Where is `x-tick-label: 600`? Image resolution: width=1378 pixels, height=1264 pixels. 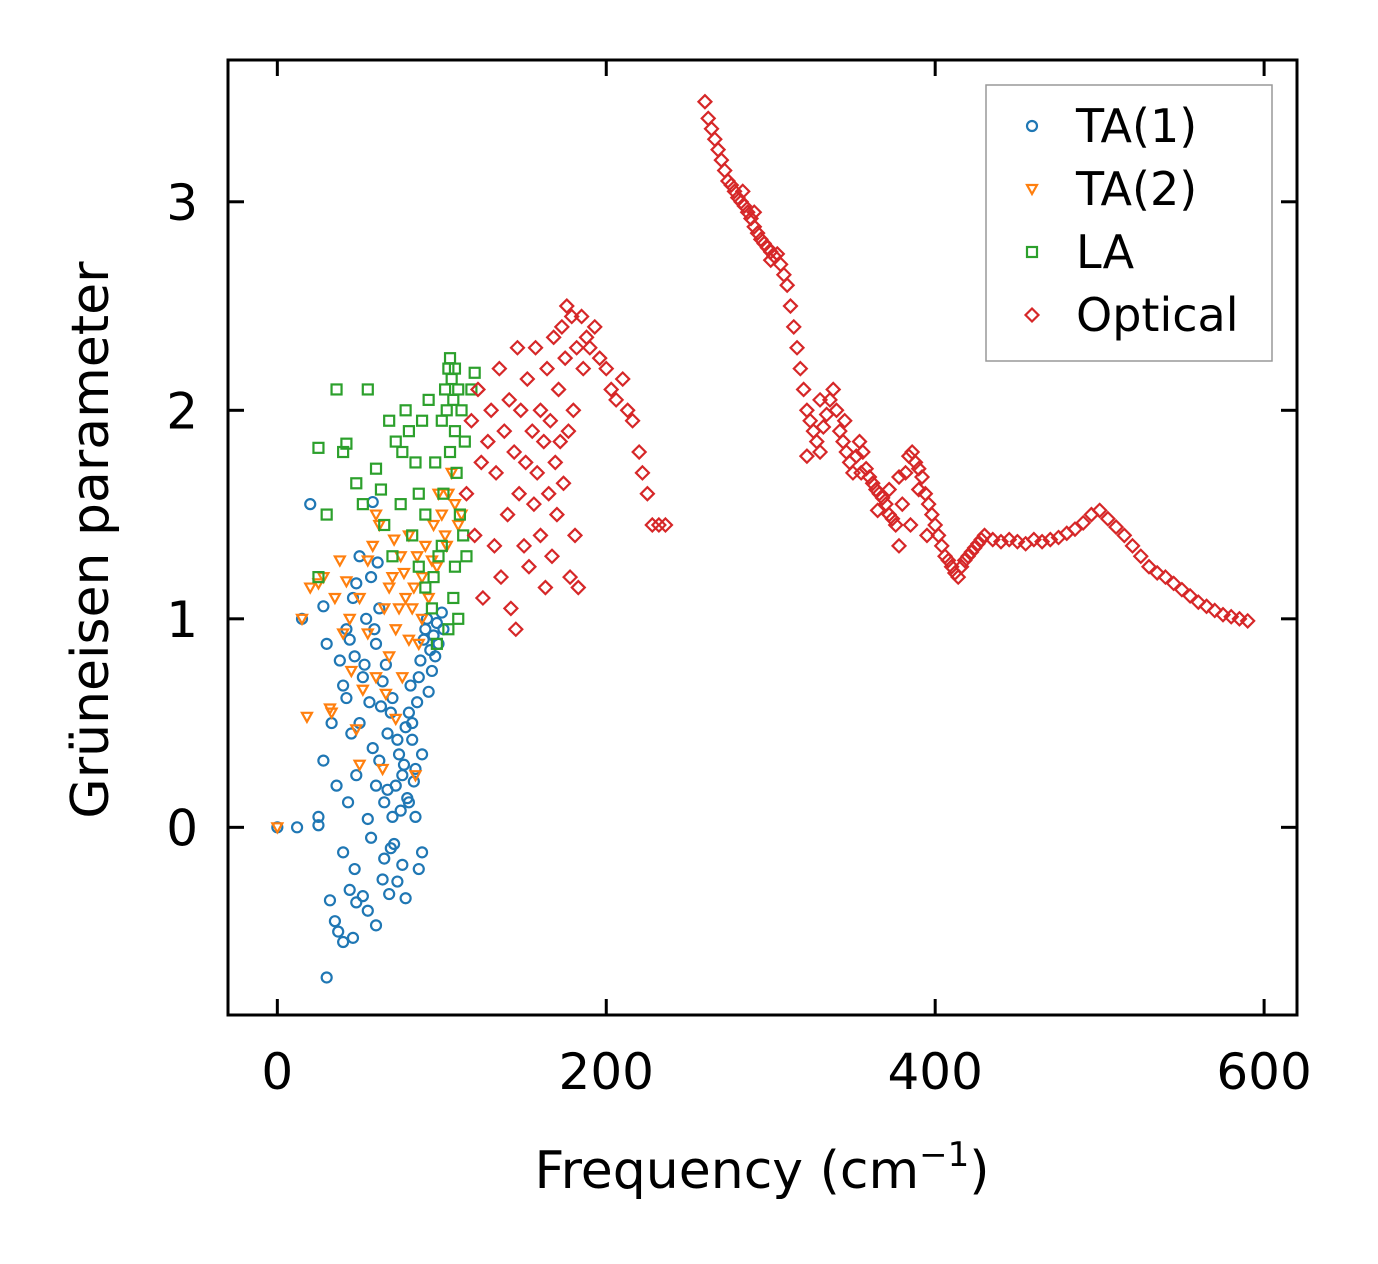 x-tick-label: 600 is located at coordinates (1263, 1072).